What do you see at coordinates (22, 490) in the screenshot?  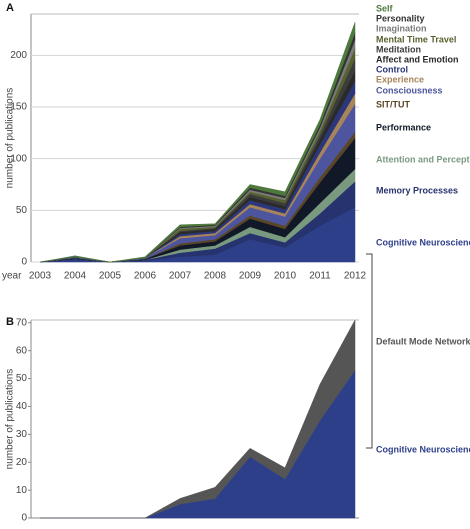 I see `y-tick-label: 10` at bounding box center [22, 490].